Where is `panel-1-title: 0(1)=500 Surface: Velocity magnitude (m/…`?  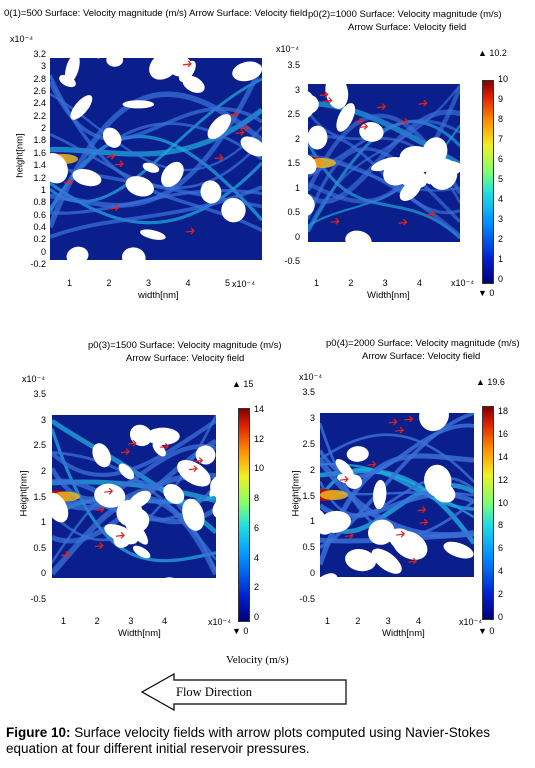
panel-1-title: 0(1)=500 Surface: Velocity magnitude (m/… is located at coordinates (156, 13).